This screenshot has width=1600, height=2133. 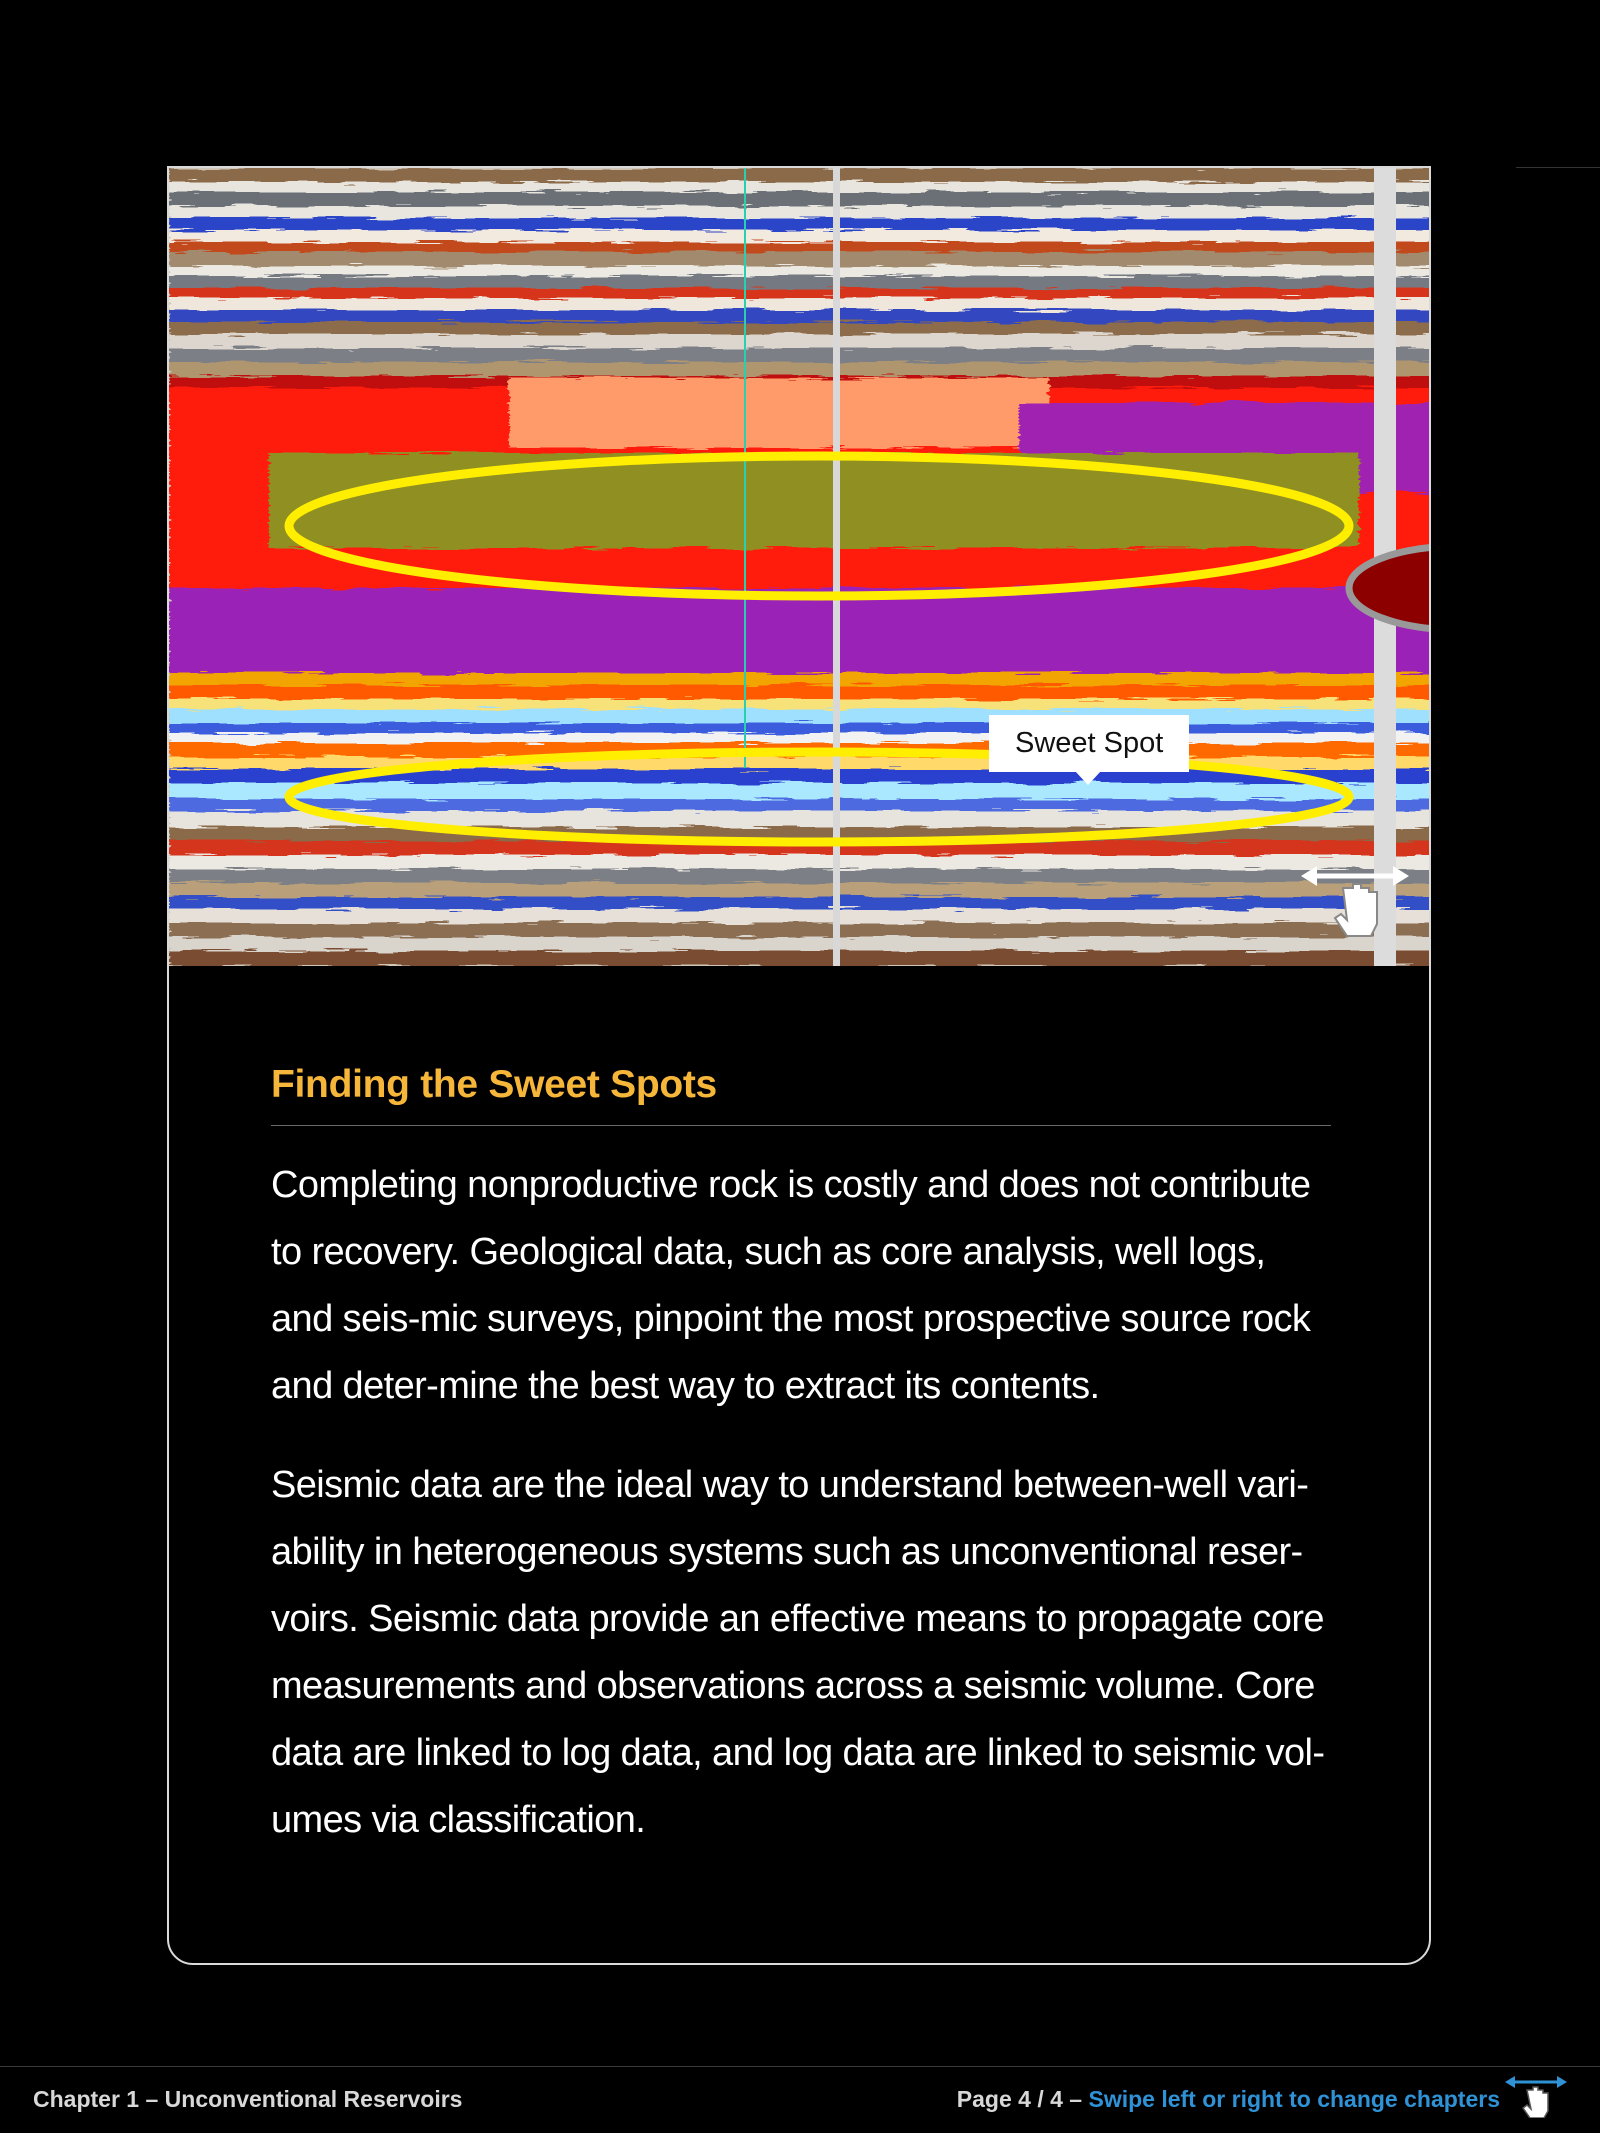 I want to click on article-title: Finding the Sweet Spots, so click(x=494, y=1084).